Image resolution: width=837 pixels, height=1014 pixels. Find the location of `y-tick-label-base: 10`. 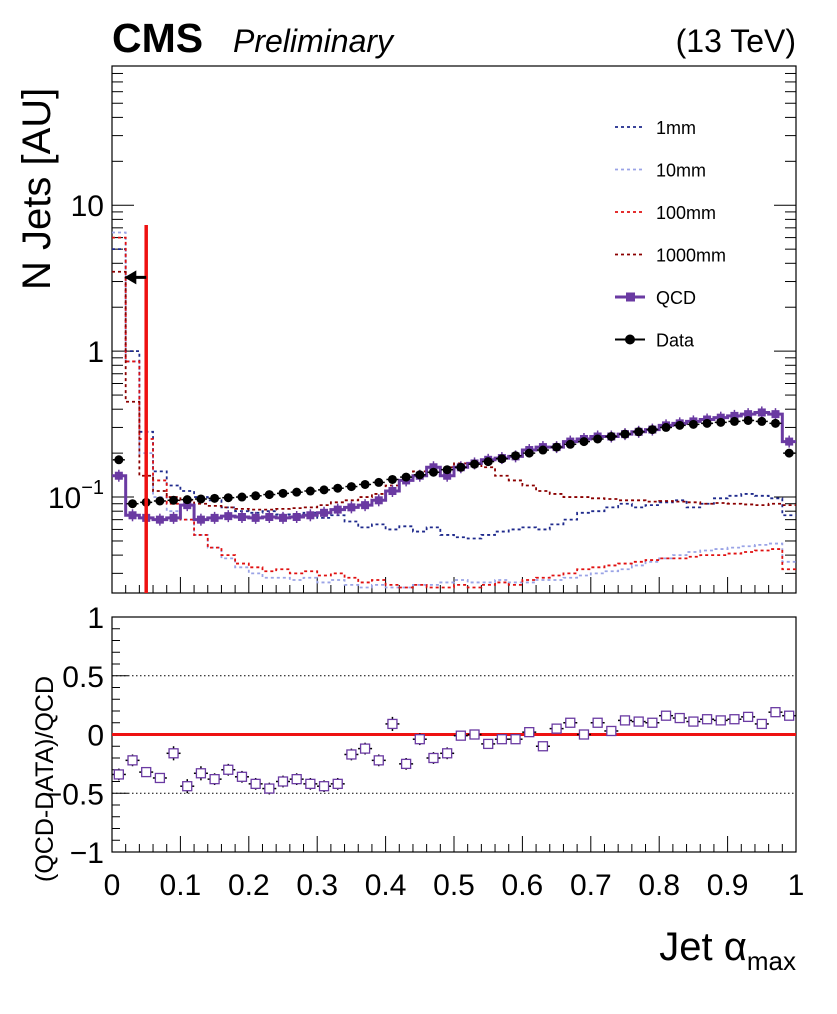

y-tick-label-base: 10 is located at coordinates (64, 498).